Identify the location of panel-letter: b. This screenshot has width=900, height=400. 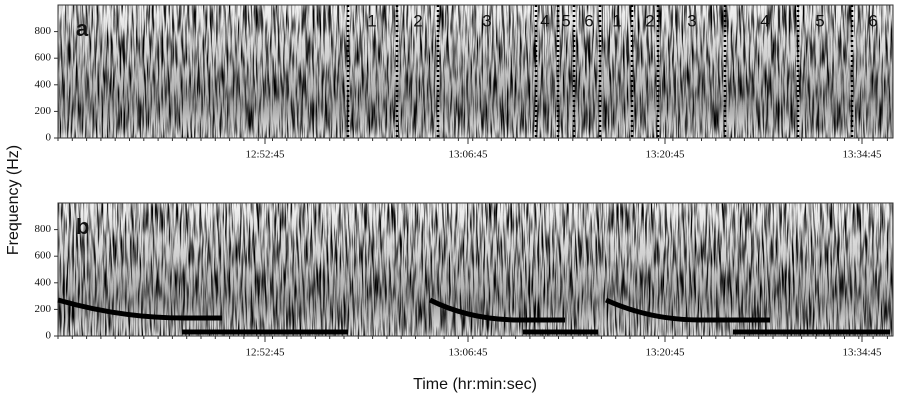
(82, 226).